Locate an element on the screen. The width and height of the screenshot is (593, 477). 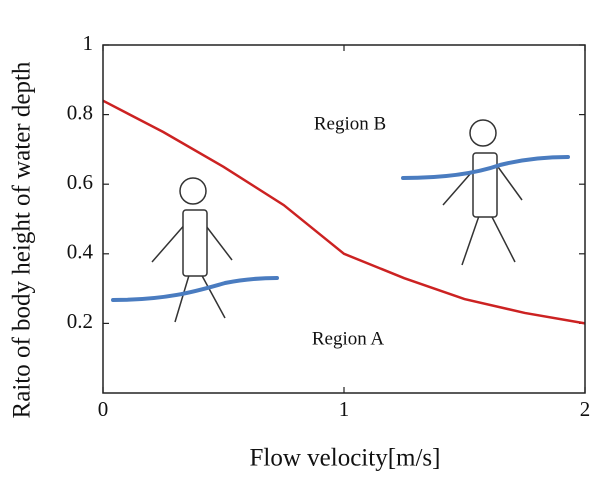
water-line-right is located at coordinates (485, 167).